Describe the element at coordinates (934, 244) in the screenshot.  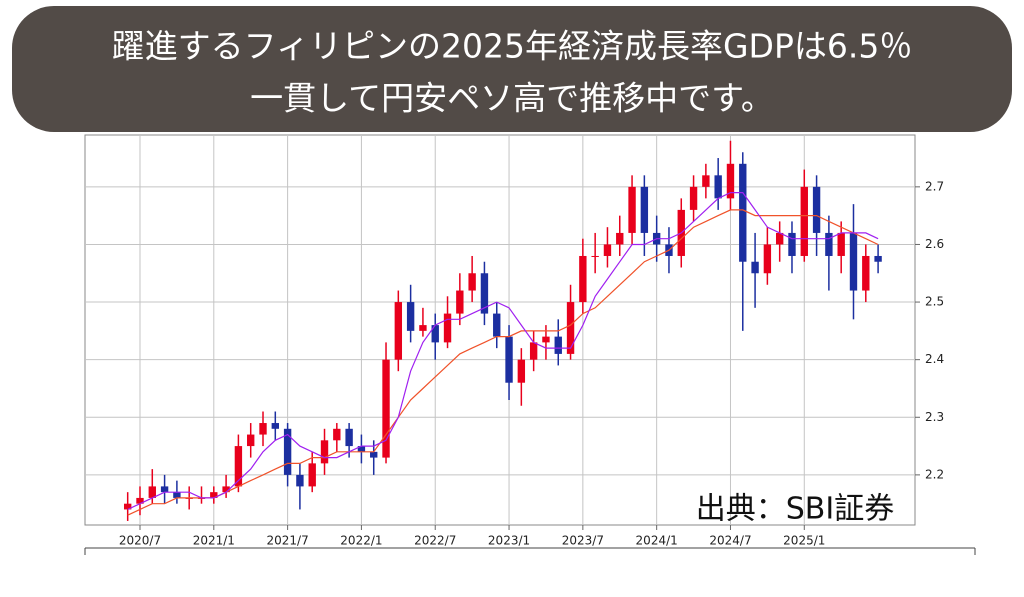
I see `y-tick-label: 2.6` at that location.